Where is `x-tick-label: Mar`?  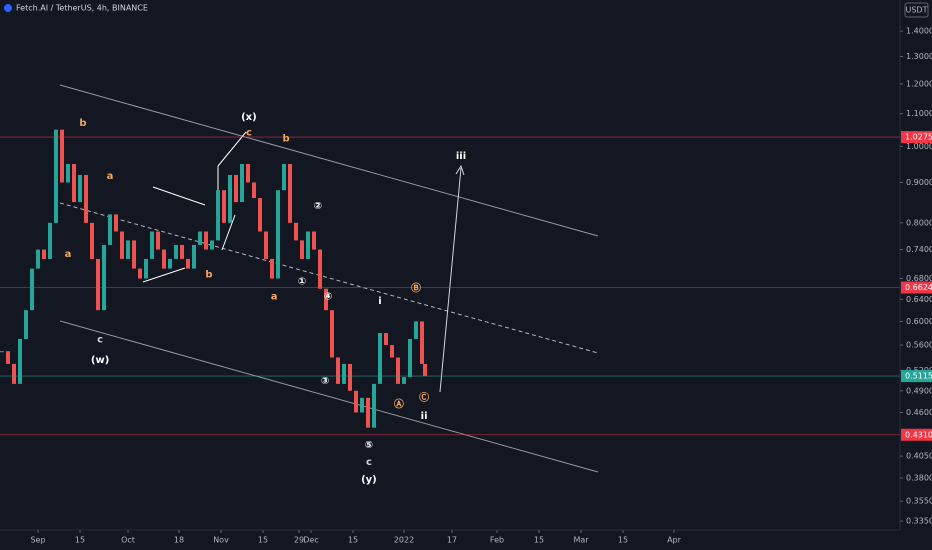
x-tick-label: Mar is located at coordinates (581, 540).